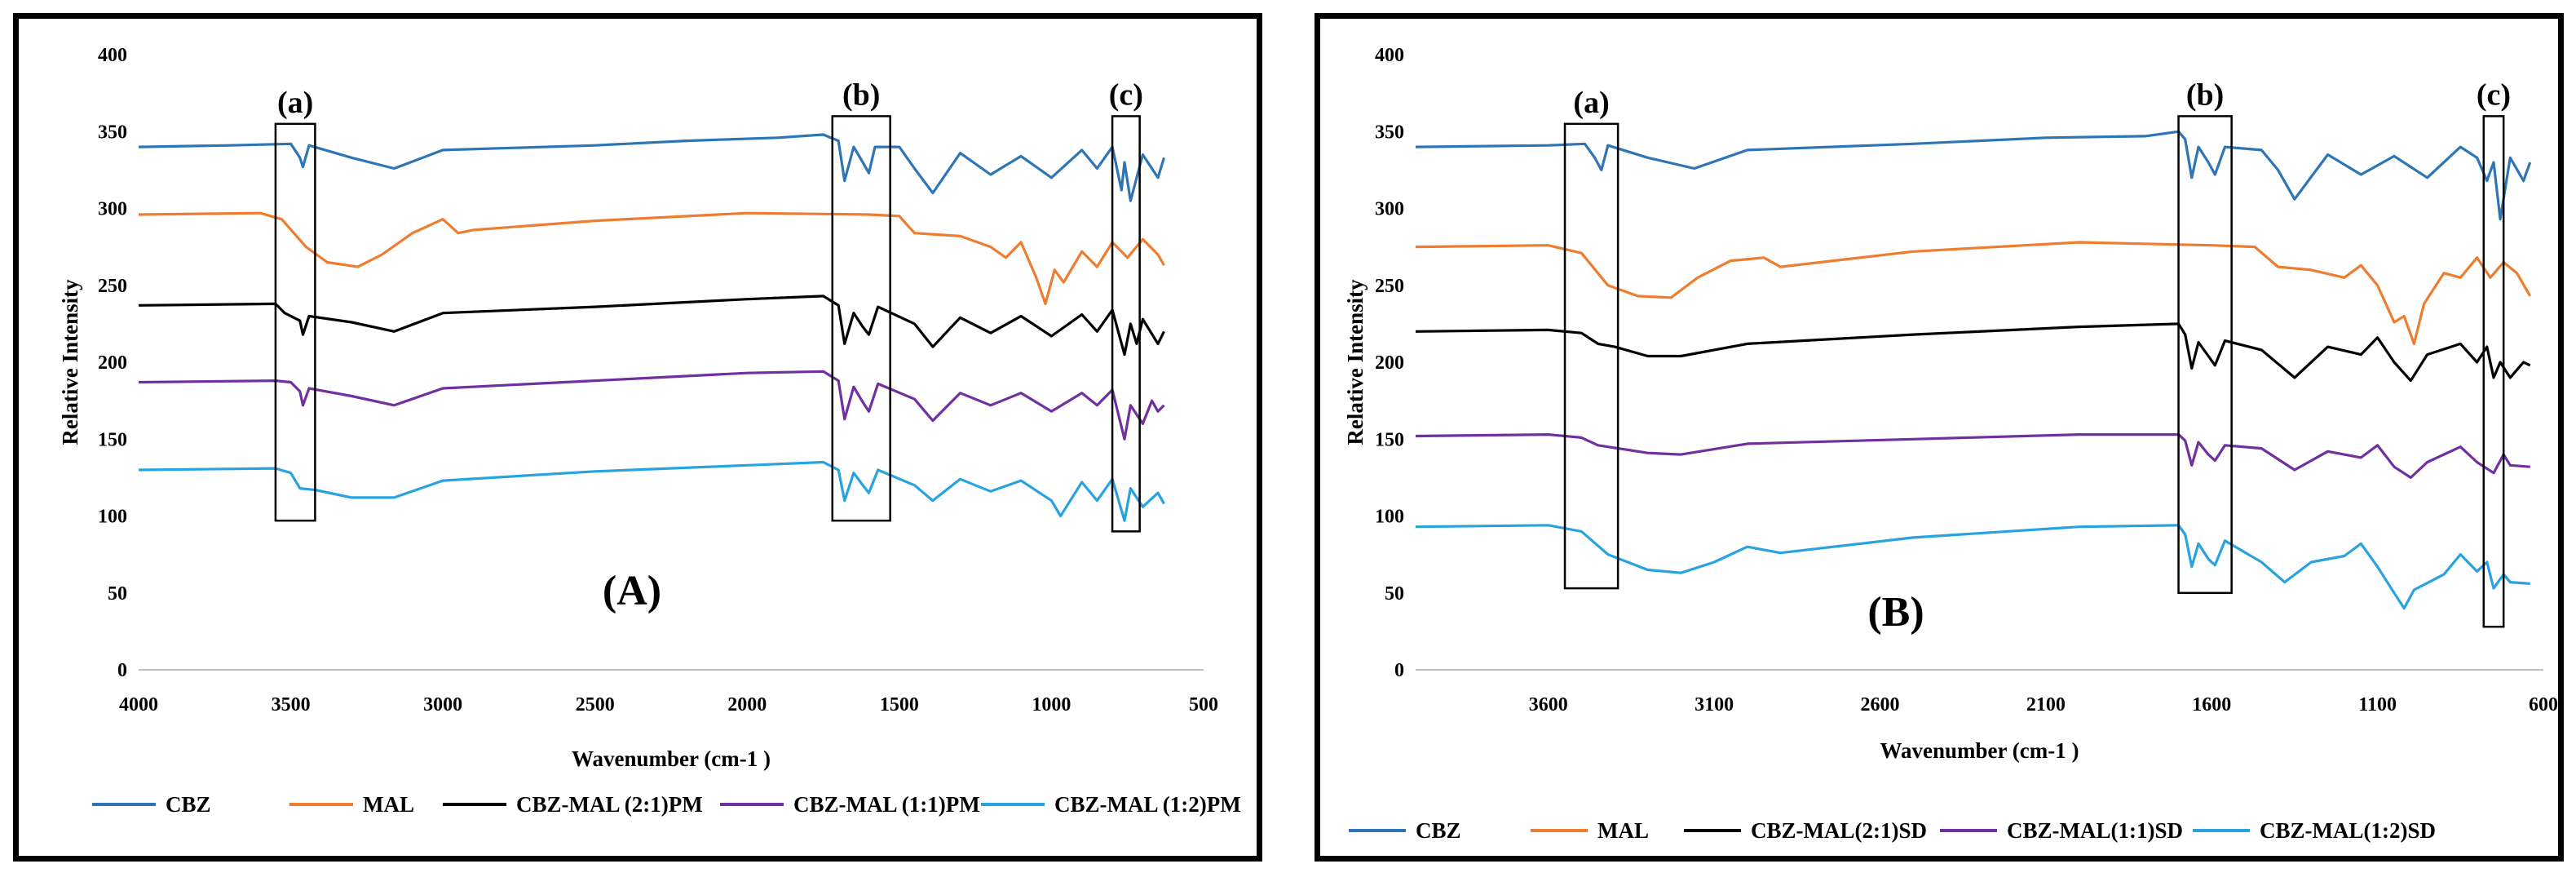 The height and width of the screenshot is (886, 2576). Describe the element at coordinates (1355, 362) in the screenshot. I see `y-axis-label-b: Relative Intensity` at that location.